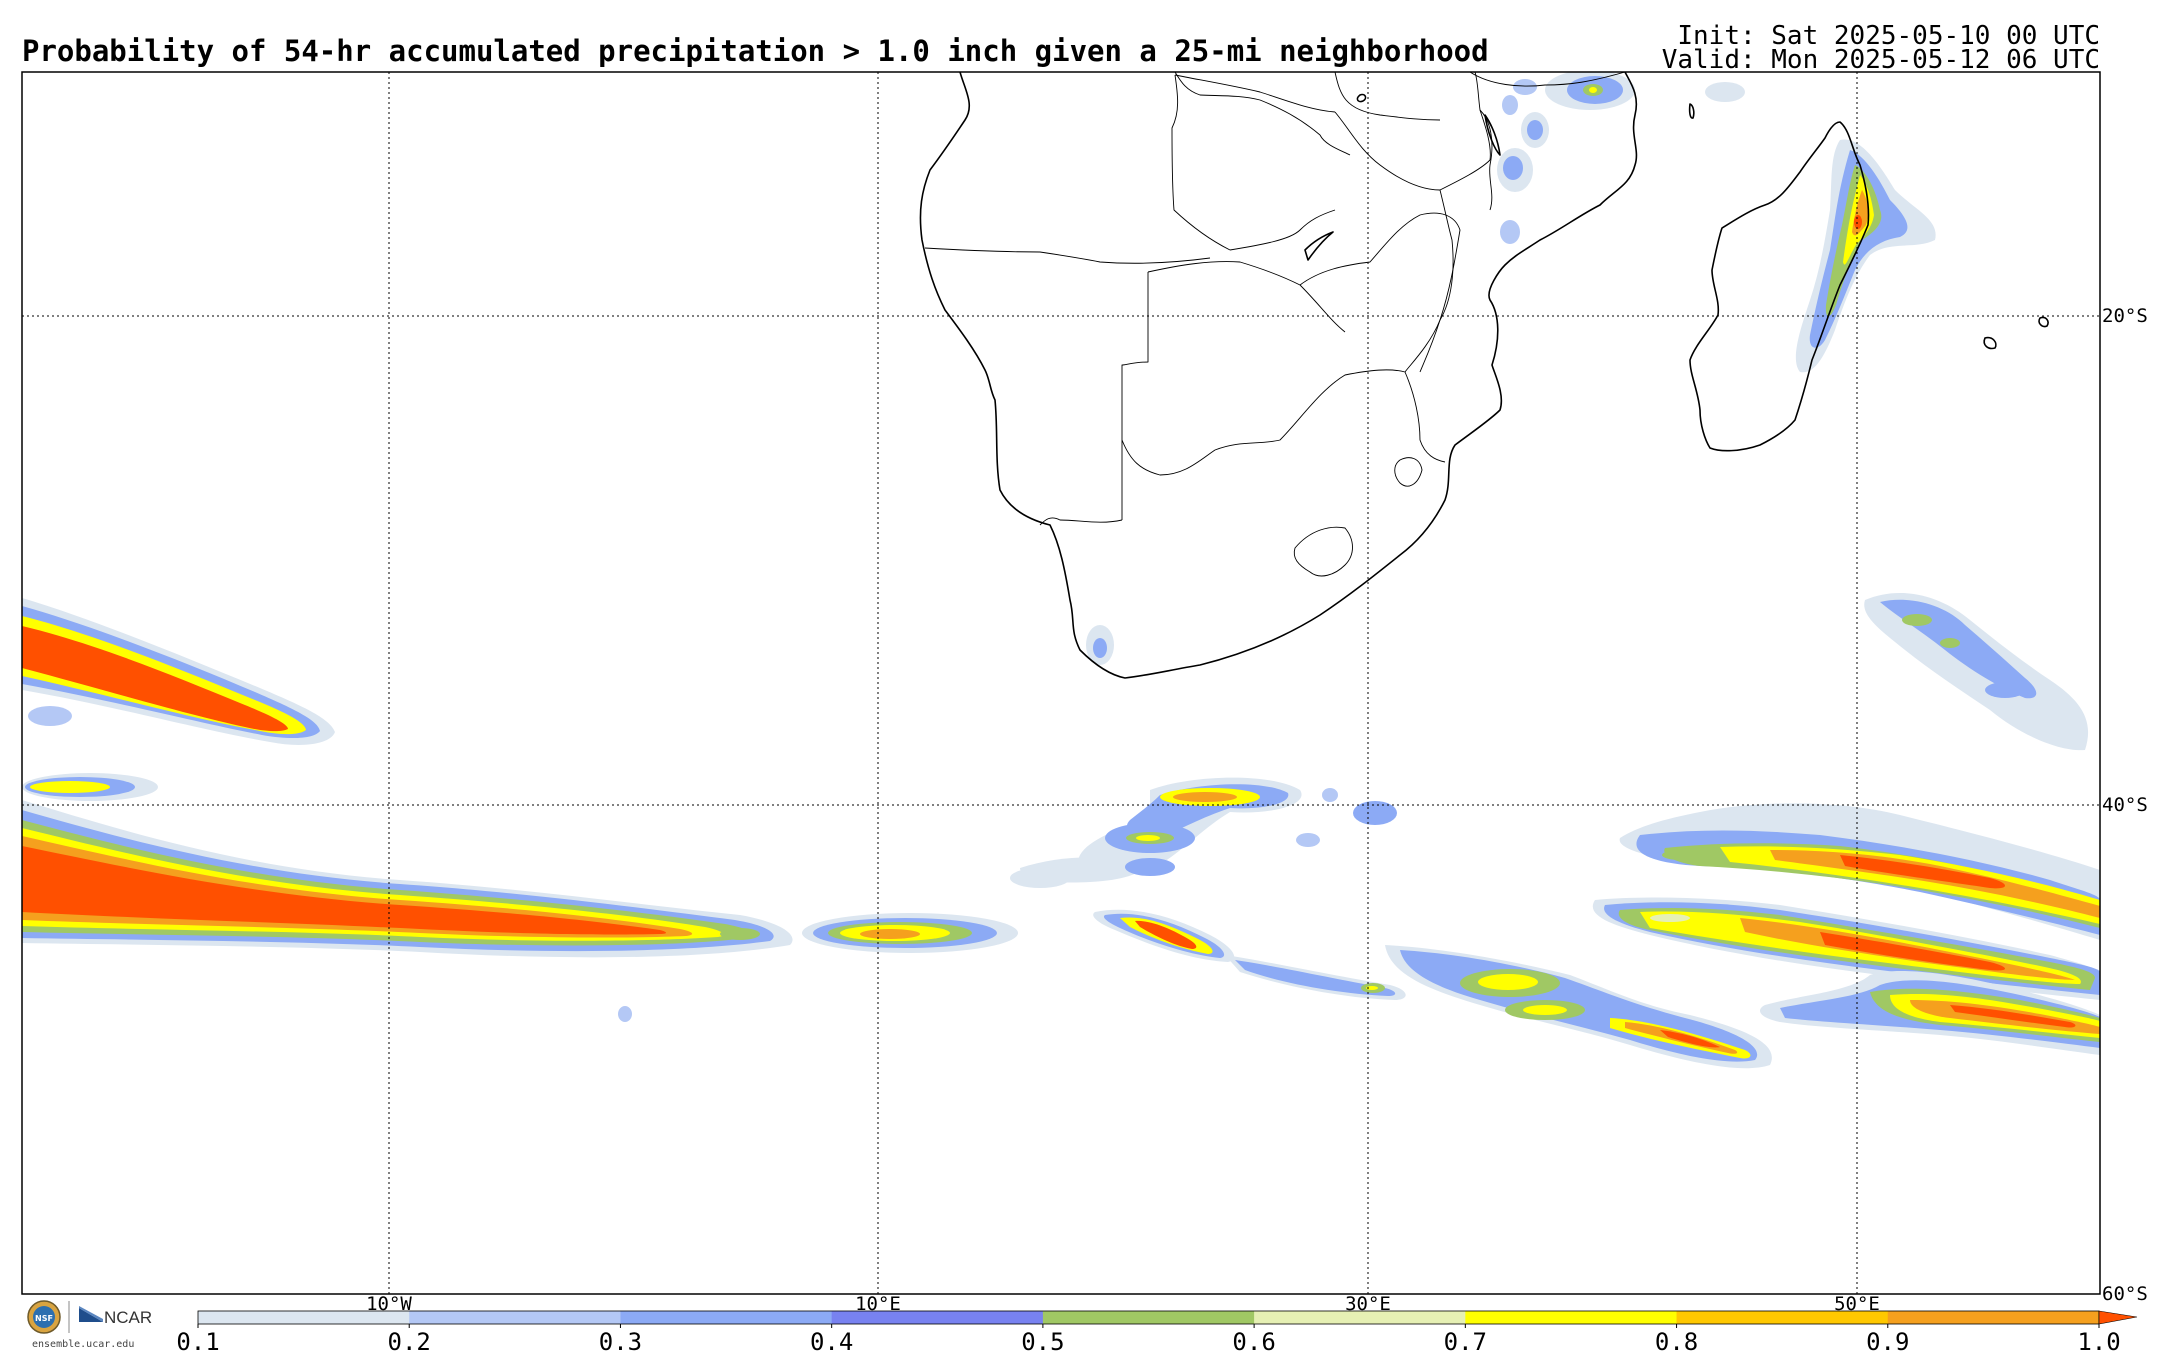 This screenshot has width=2160, height=1354. I want to click on band-mad-p10, so click(1858, 222).